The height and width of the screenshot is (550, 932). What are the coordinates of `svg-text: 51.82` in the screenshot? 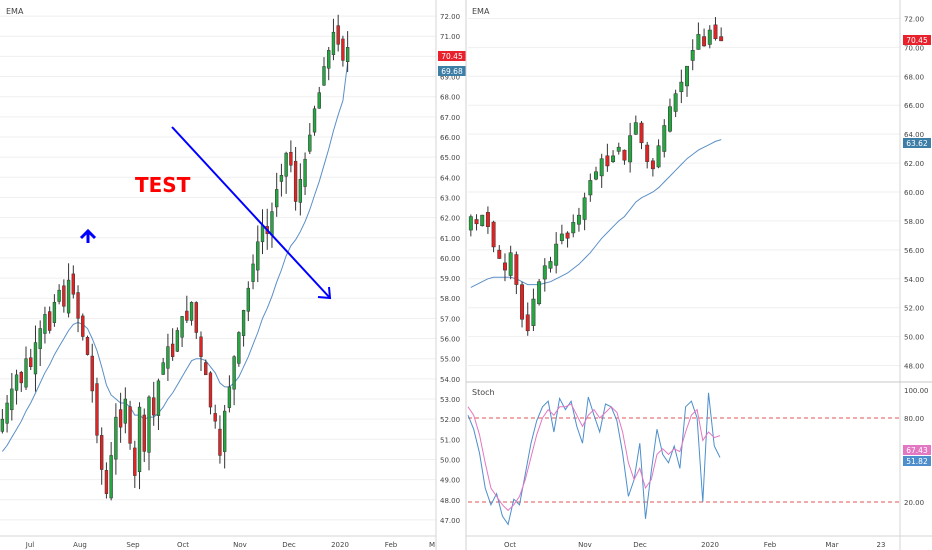 It's located at (917, 461).